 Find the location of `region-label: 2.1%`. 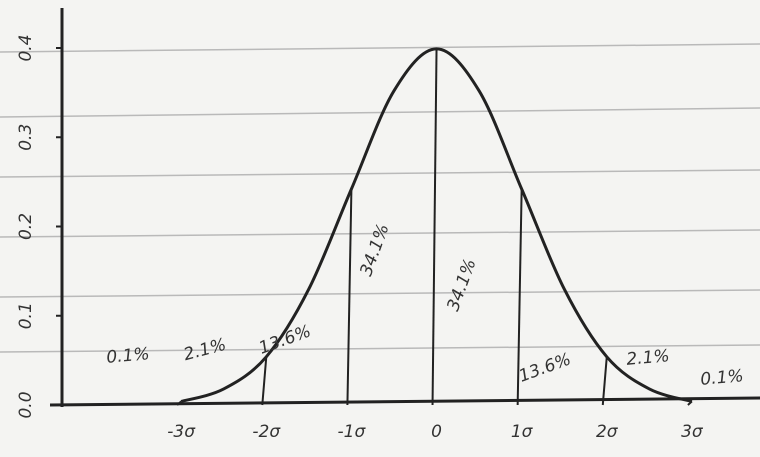

region-label: 2.1% is located at coordinates (648, 358).